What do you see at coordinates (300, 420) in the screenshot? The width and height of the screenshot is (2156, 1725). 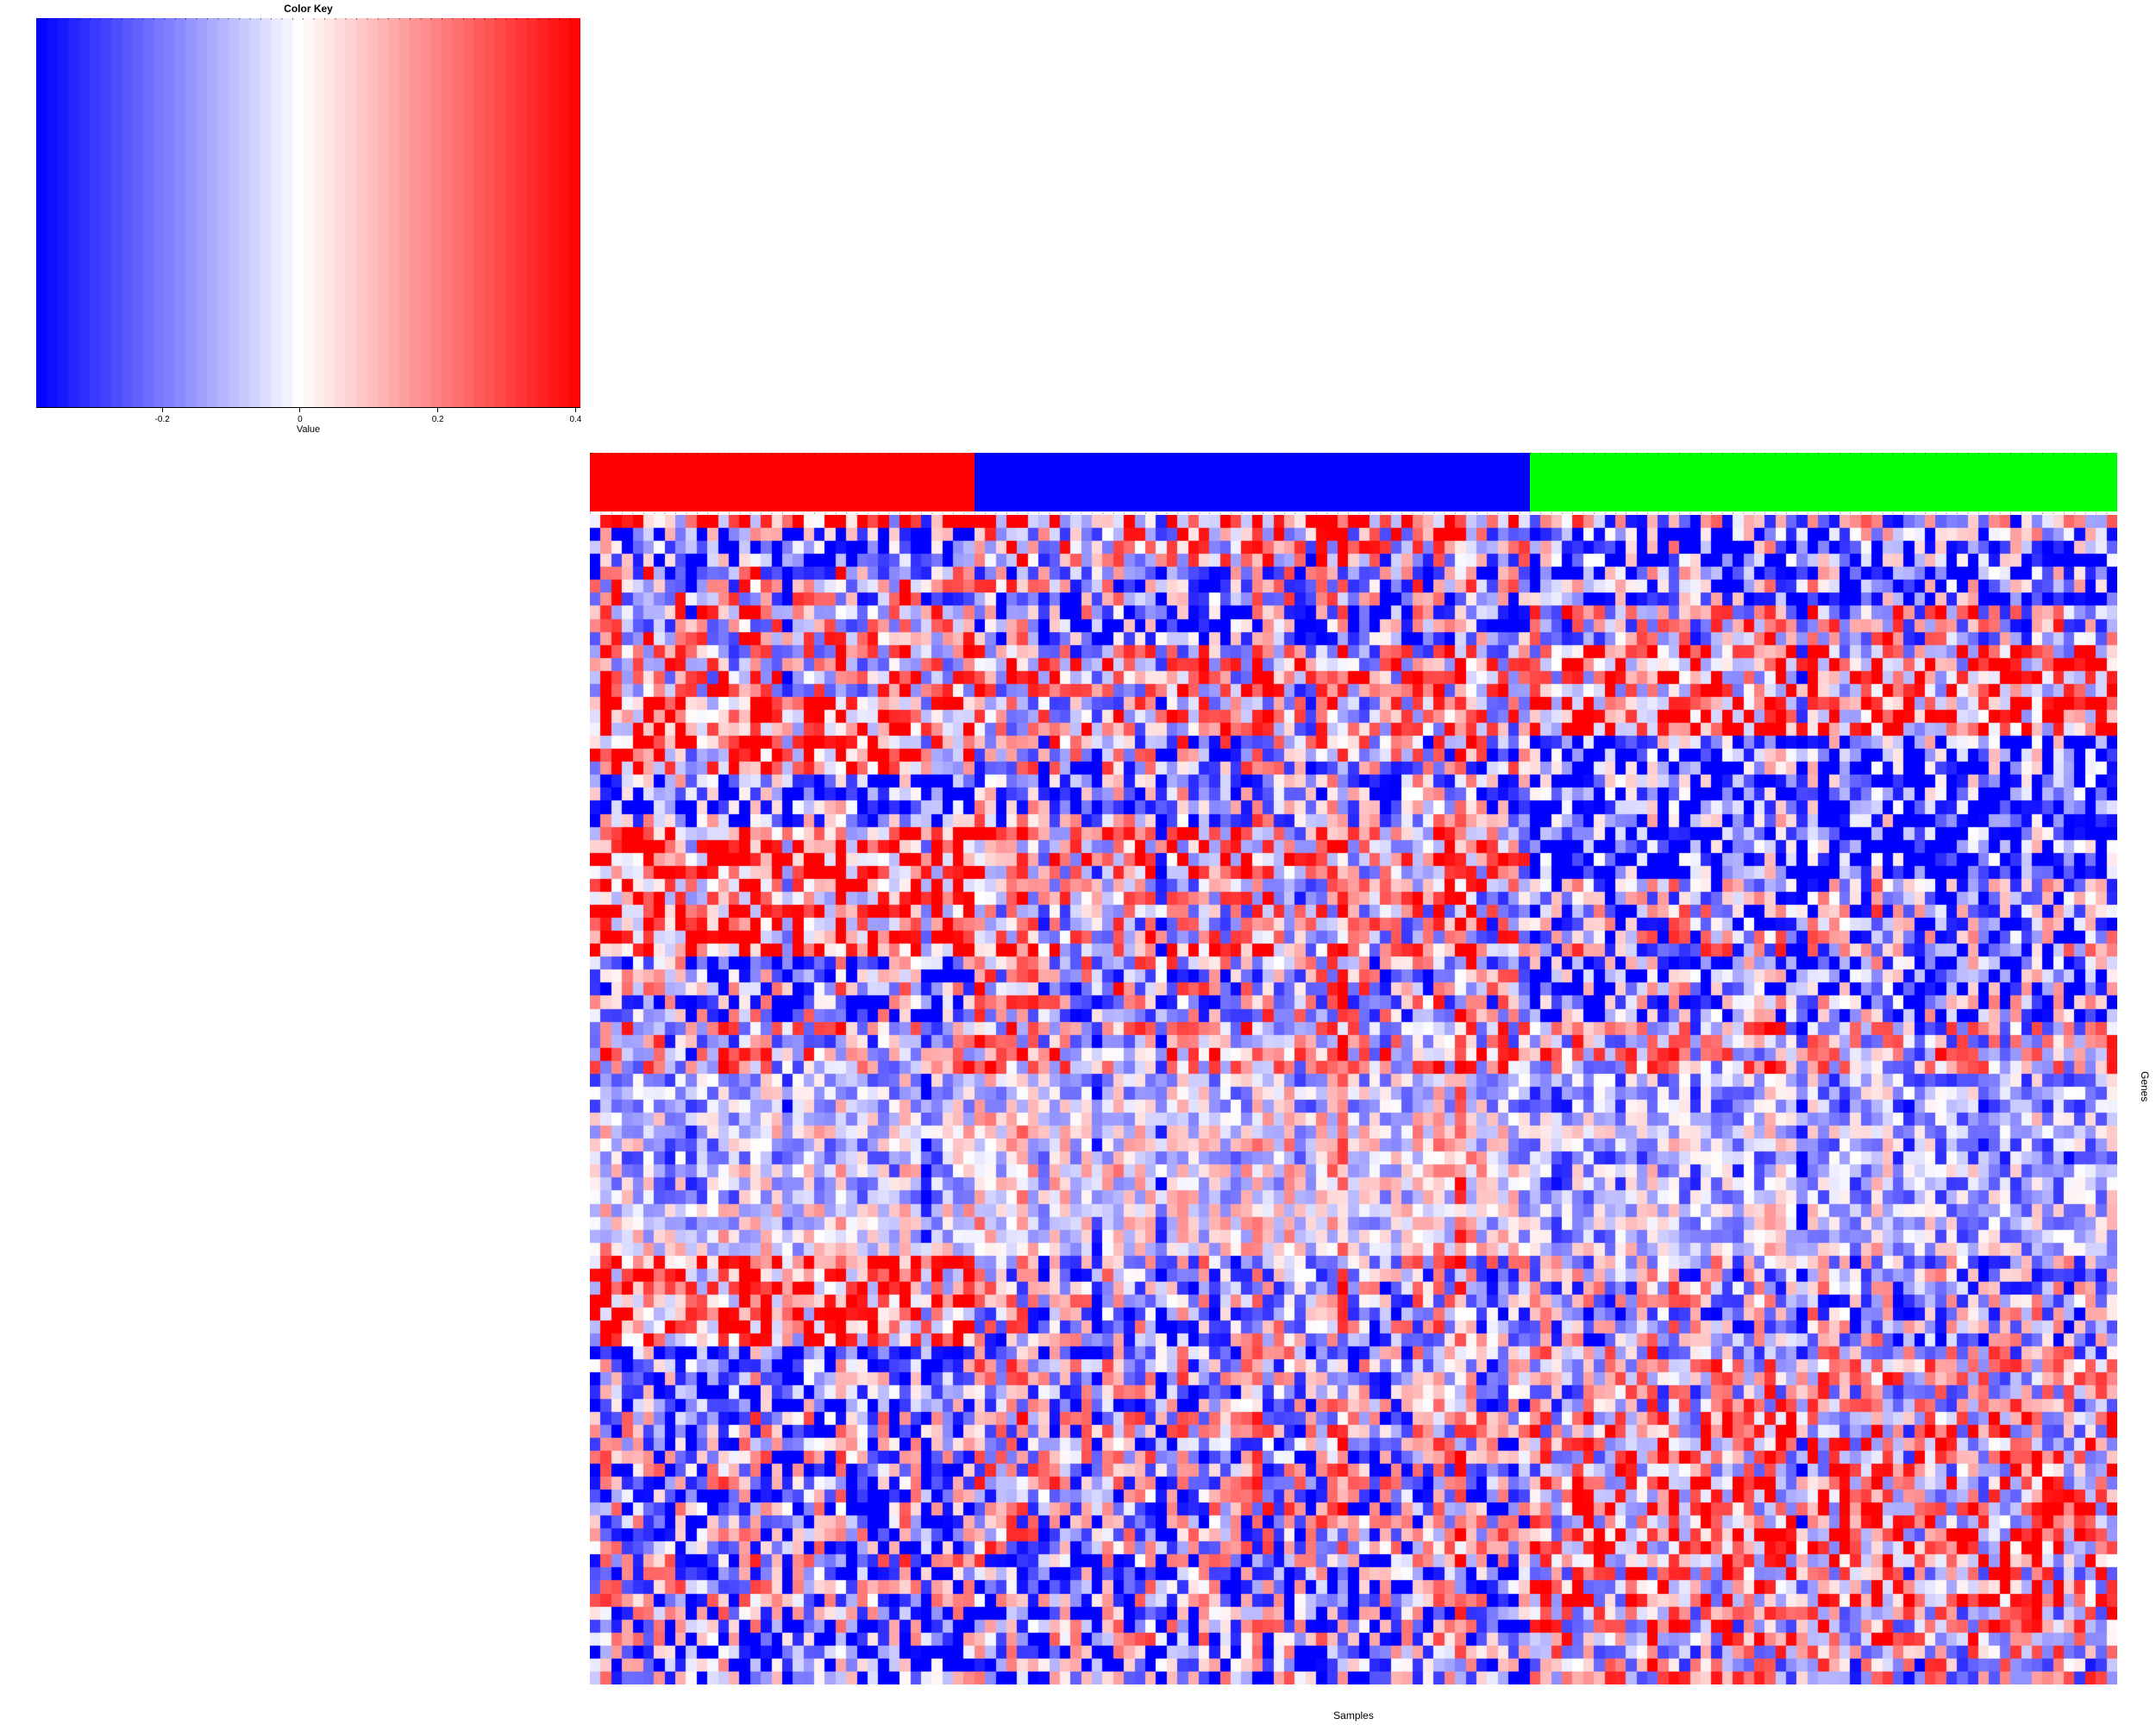 I see `color-key-tick-label: 0` at bounding box center [300, 420].